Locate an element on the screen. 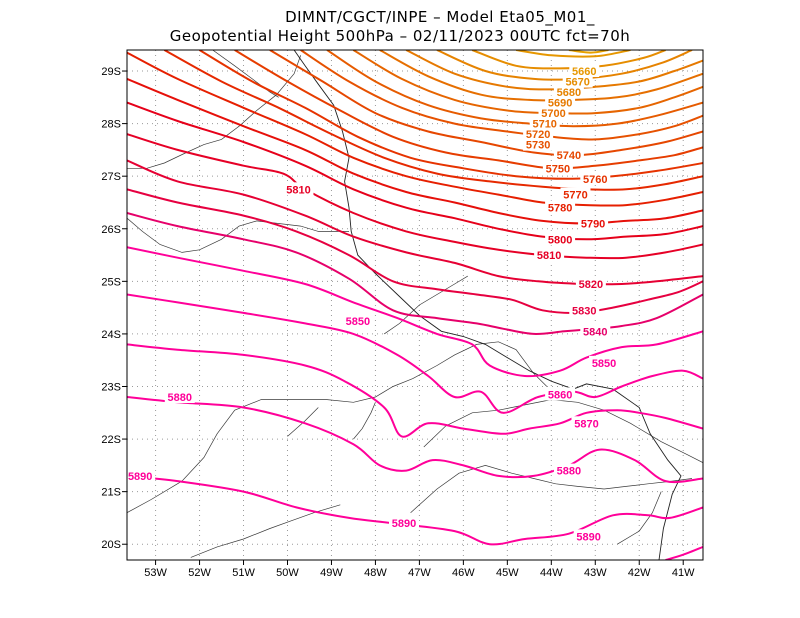  contour-label: 5660 is located at coordinates (584, 72).